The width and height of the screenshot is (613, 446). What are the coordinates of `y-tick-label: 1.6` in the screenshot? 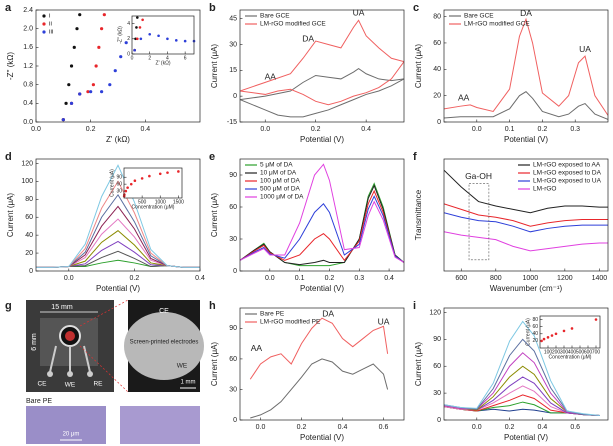 It's located at (28, 47).